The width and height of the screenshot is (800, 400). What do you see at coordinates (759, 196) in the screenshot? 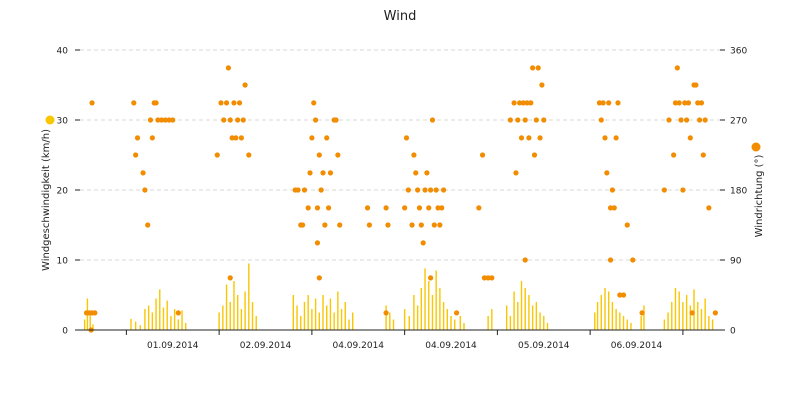
I see `y-axis-right-label: Windrichtung (°)` at bounding box center [759, 196].